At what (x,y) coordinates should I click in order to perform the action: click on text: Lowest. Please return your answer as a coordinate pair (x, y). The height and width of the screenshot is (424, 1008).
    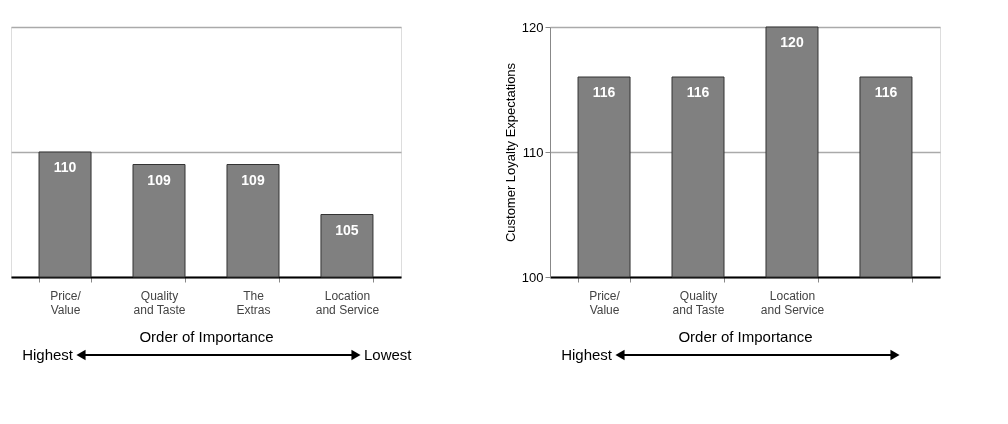
    Looking at the image, I should click on (388, 354).